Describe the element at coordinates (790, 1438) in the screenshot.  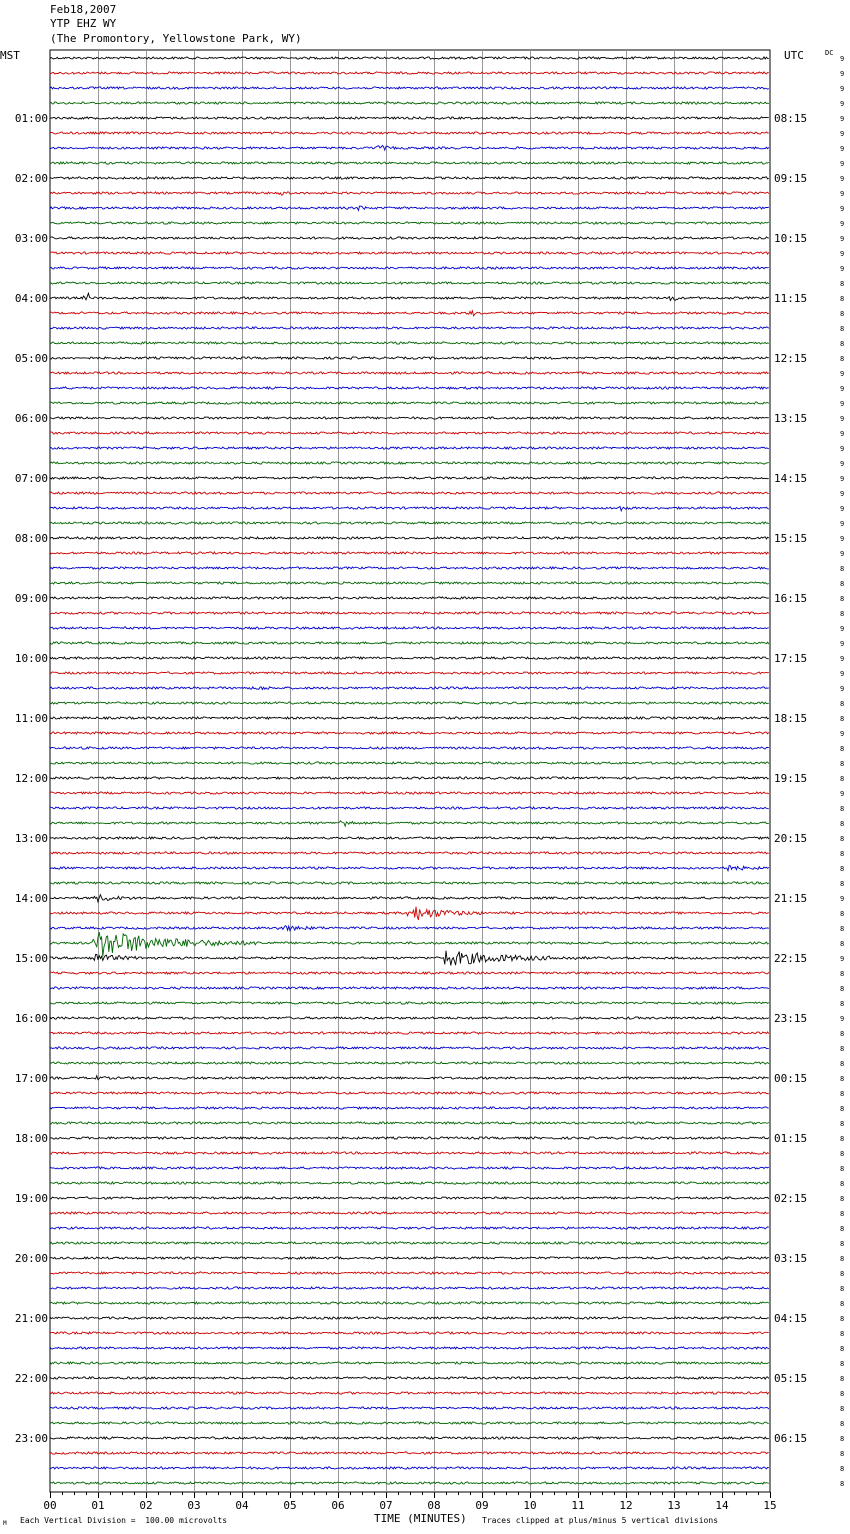
I see `right-hour-label: 06:15` at that location.